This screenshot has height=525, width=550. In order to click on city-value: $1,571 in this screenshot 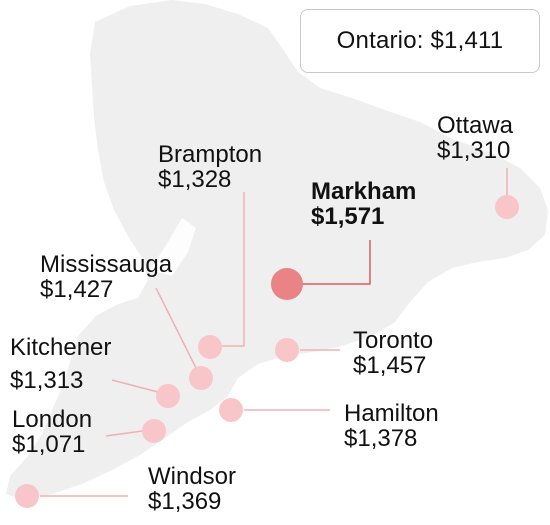, I will do `click(348, 216)`.